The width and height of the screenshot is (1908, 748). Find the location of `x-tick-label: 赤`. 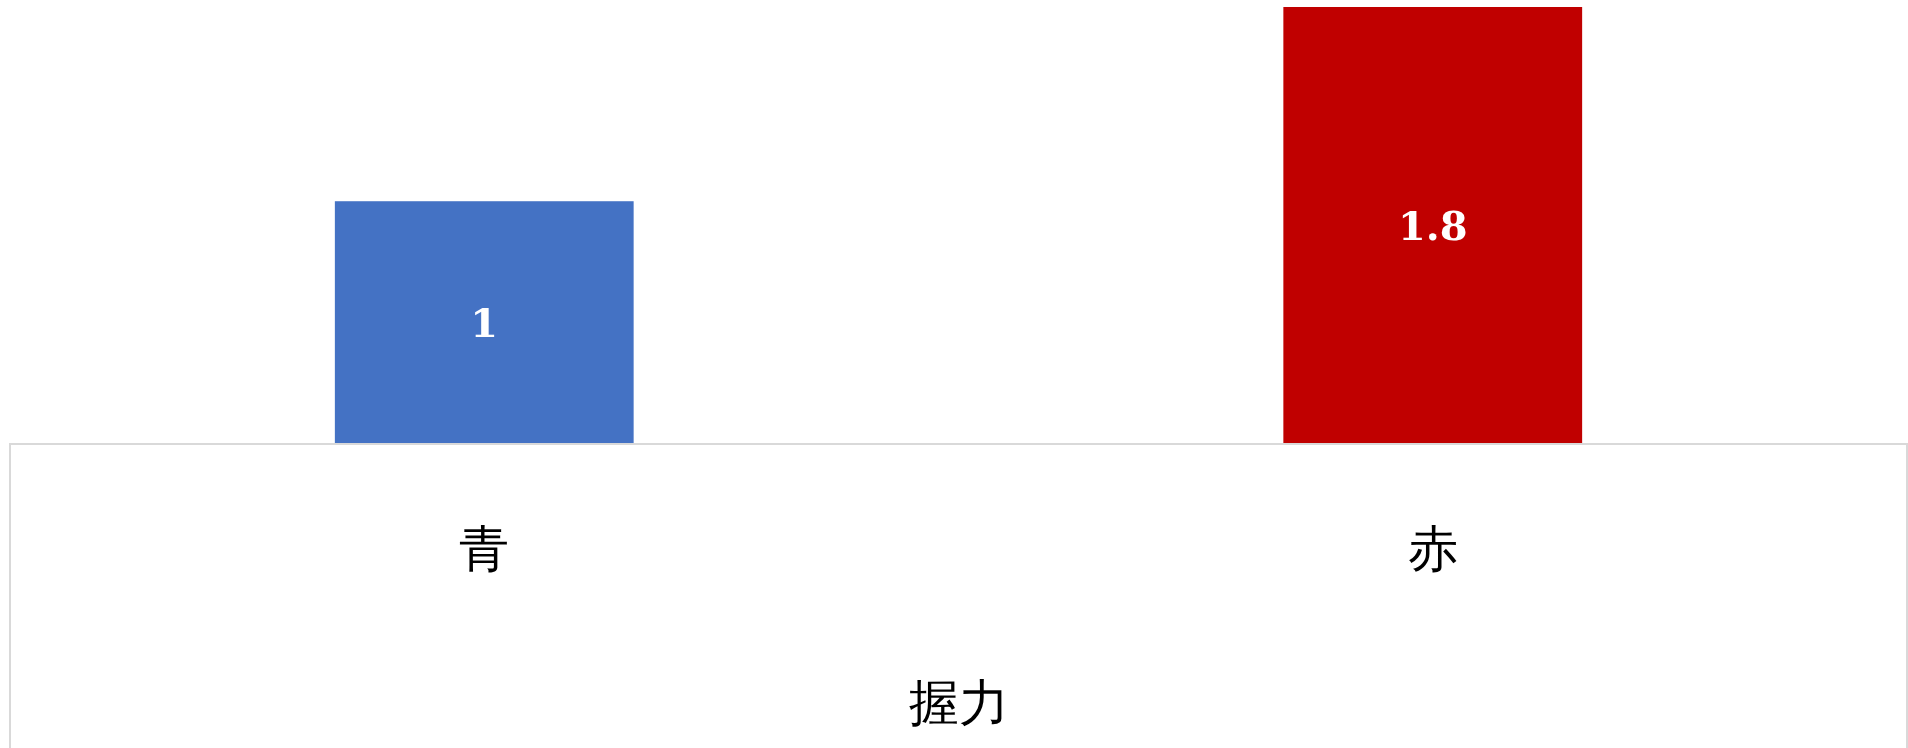

x-tick-label: 赤 is located at coordinates (1432, 549).